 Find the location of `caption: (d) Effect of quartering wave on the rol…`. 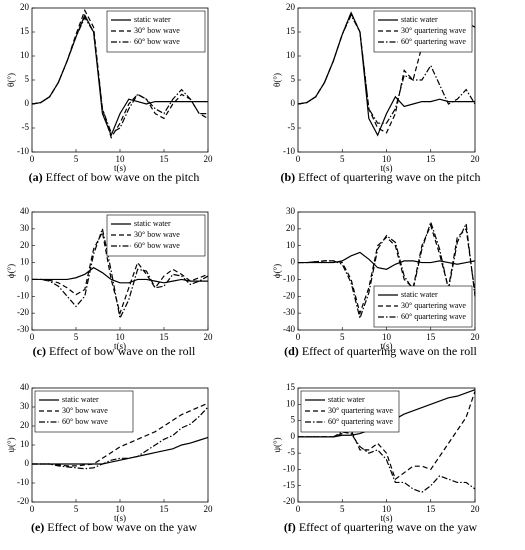

caption: (d) Effect of quartering wave on the rol… is located at coordinates (380, 351).